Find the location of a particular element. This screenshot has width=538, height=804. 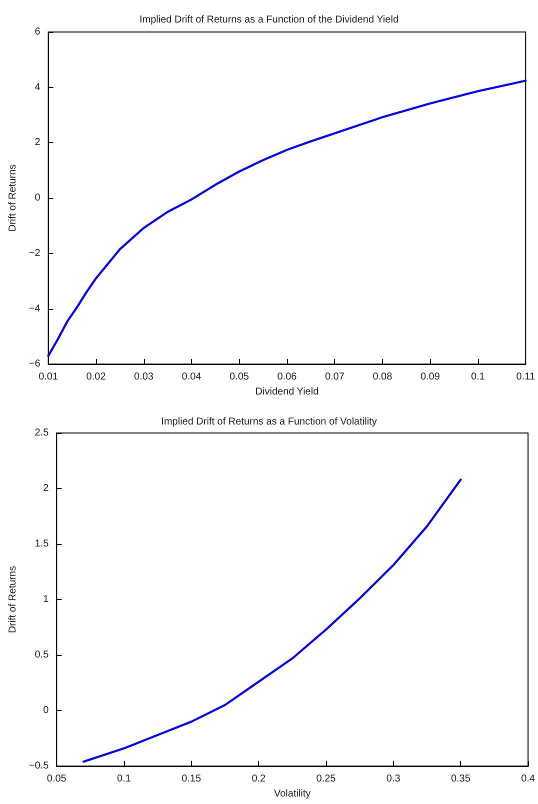

y-tick-label: 4 is located at coordinates (37, 87).